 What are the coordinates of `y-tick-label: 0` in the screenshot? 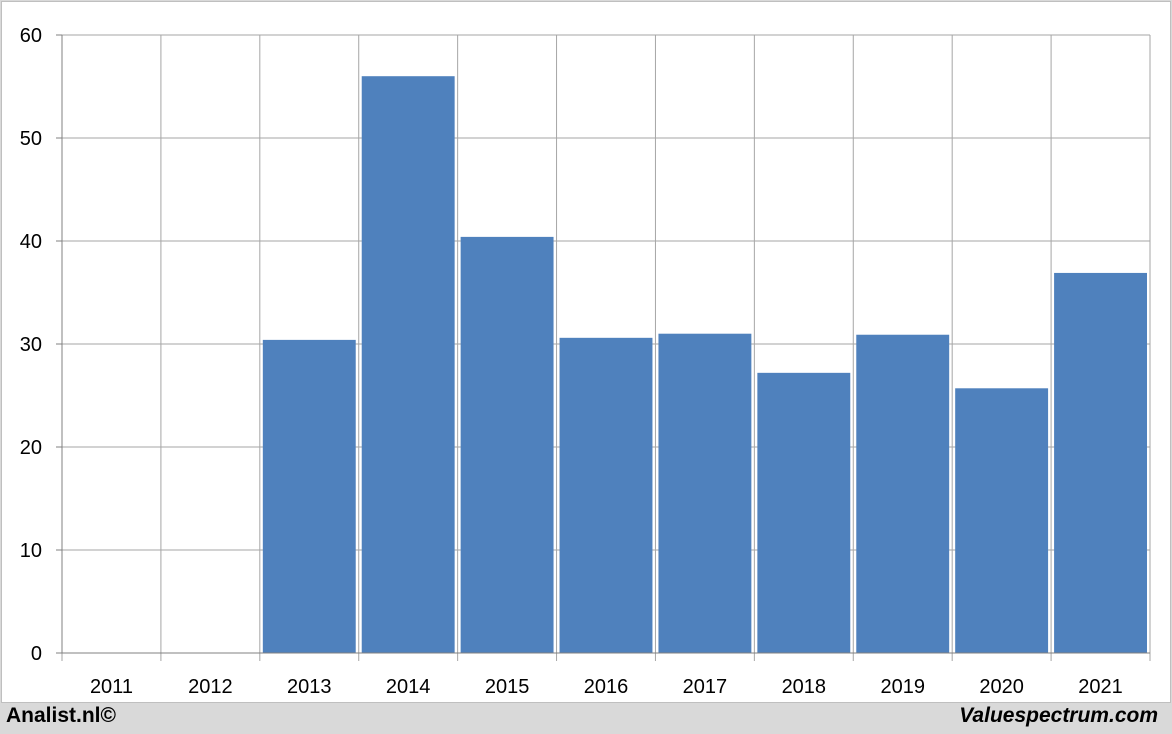 It's located at (36, 654).